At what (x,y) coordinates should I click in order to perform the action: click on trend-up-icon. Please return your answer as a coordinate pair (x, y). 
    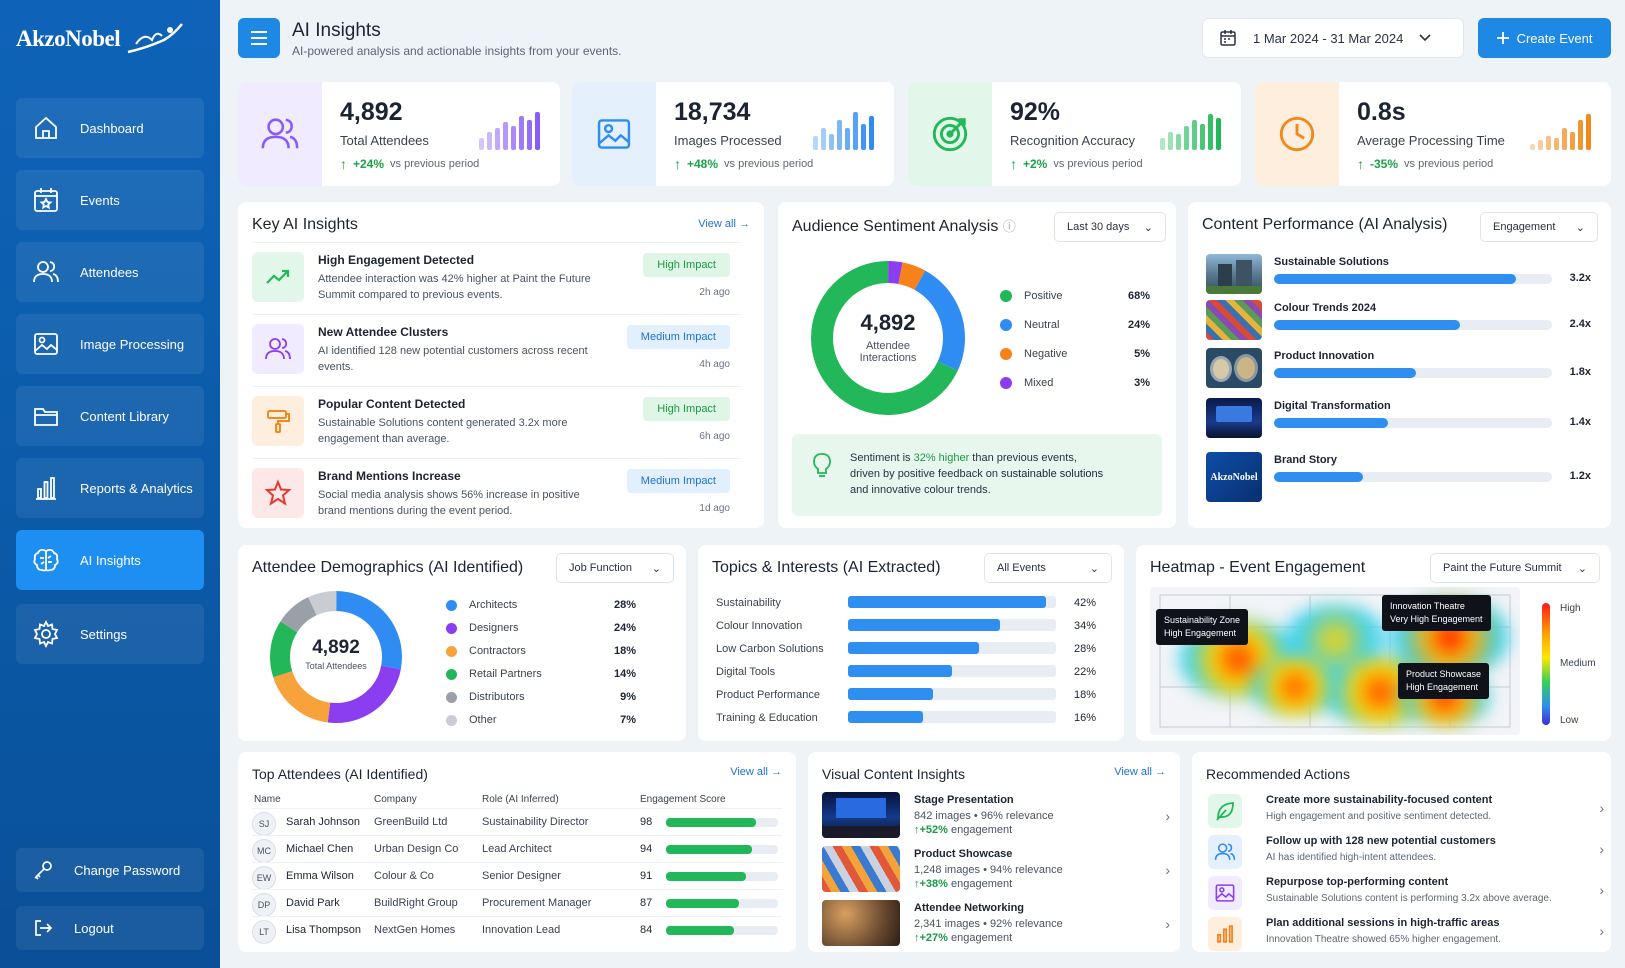
    Looking at the image, I should click on (278, 276).